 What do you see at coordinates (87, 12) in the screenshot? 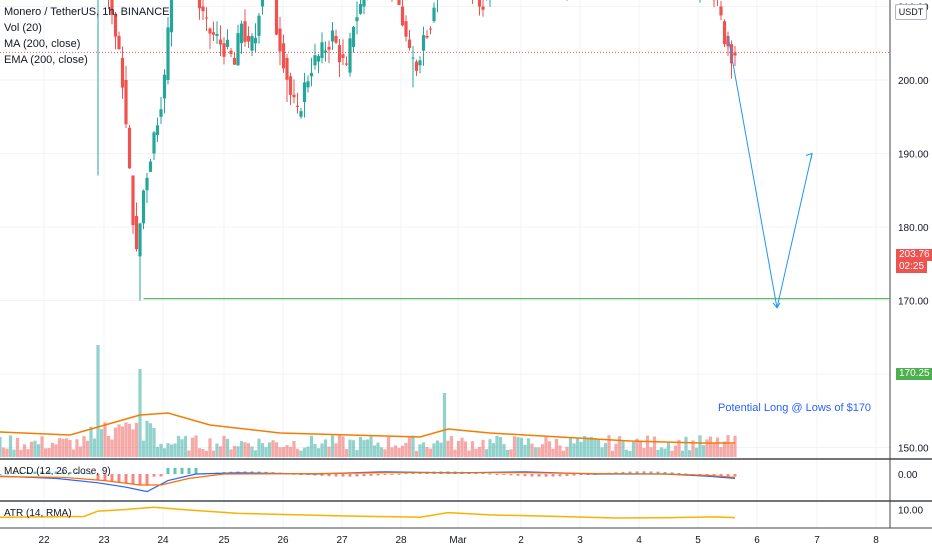
I see `symbol-title: Monero / TetherUS, 1h, BINANCE` at bounding box center [87, 12].